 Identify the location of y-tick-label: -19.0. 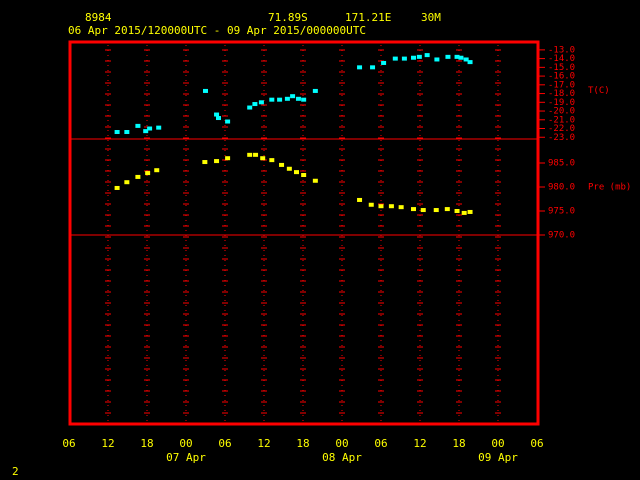
(561, 103).